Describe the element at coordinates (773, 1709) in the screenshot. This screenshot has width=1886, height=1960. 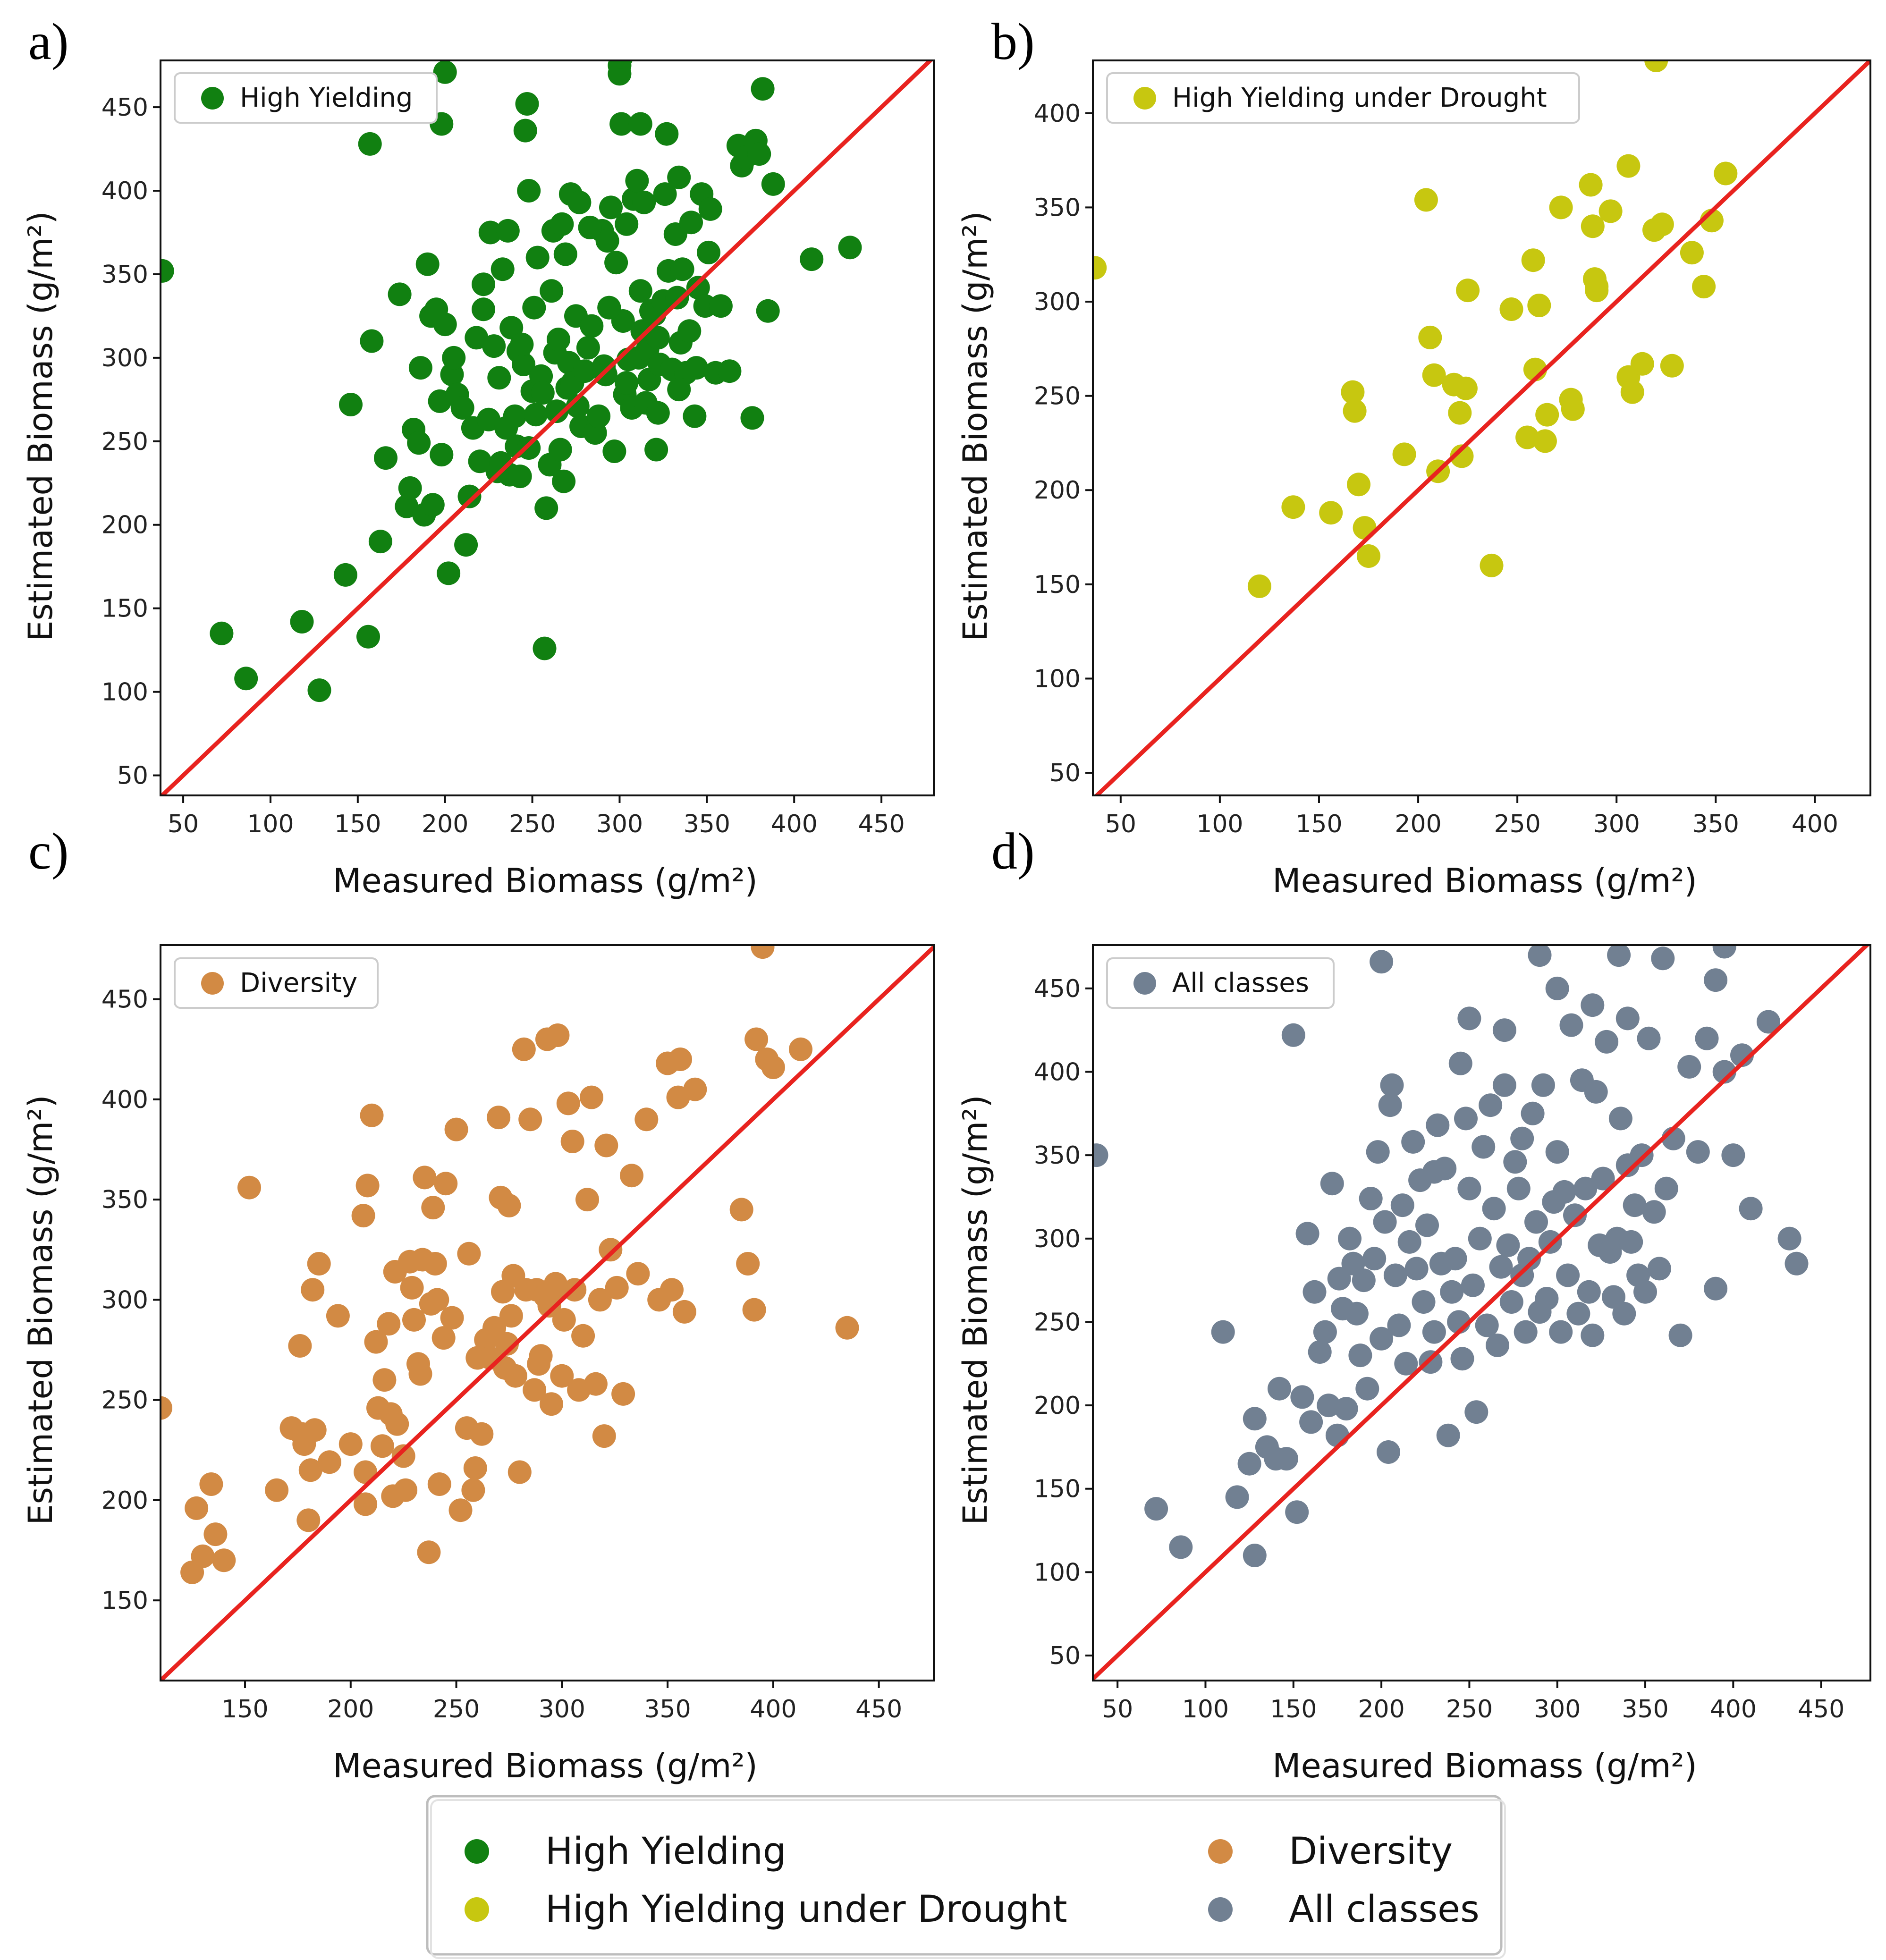
I see `x-tick-label: 400` at that location.